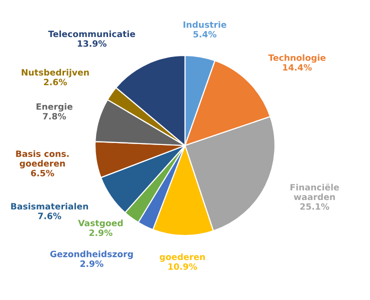 The height and width of the screenshot is (300, 370). What do you see at coordinates (92, 34) in the screenshot?
I see `slice-label: Telecommunicatie` at bounding box center [92, 34].